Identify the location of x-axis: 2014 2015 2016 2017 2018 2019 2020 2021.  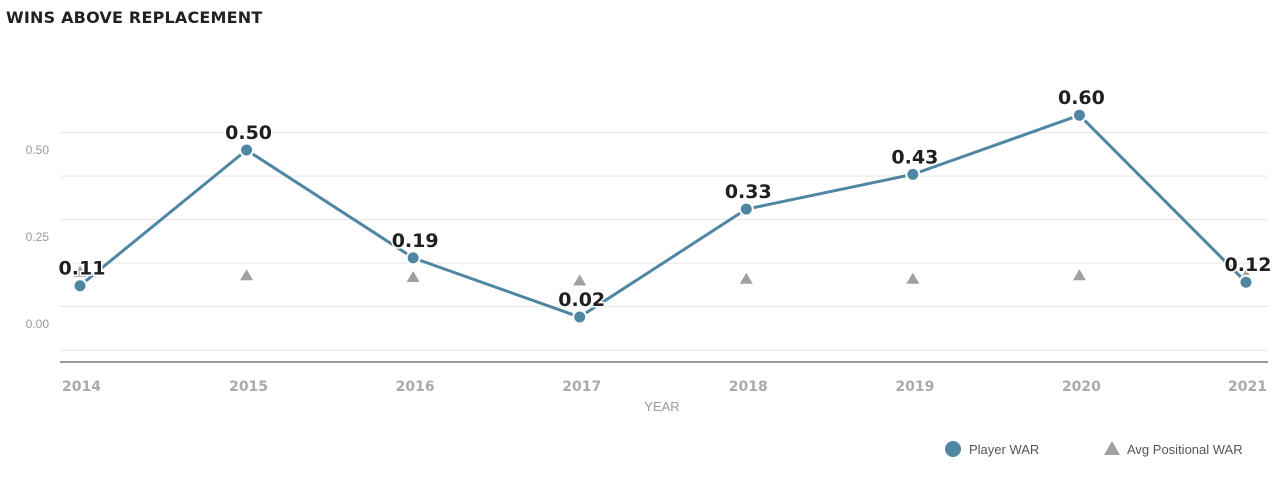
(664, 387).